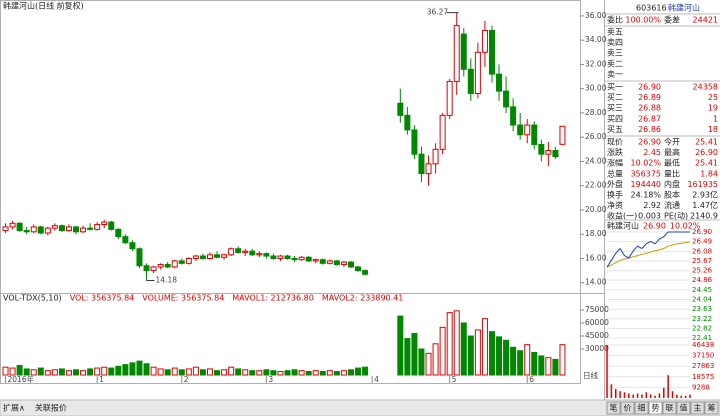 This screenshot has width=720, height=416. I want to click on stat-value: 2.45, so click(652, 152).